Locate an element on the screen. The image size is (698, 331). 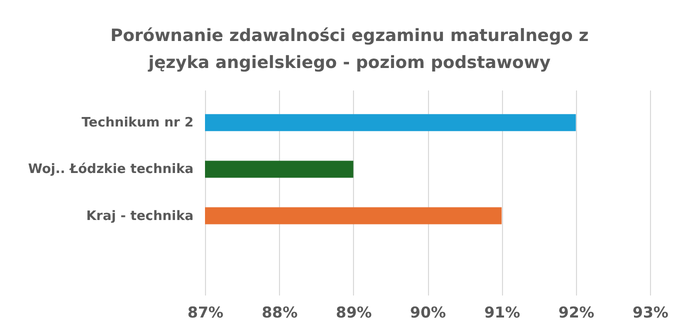
y-tick-label: Kraj - technika is located at coordinates (140, 216).